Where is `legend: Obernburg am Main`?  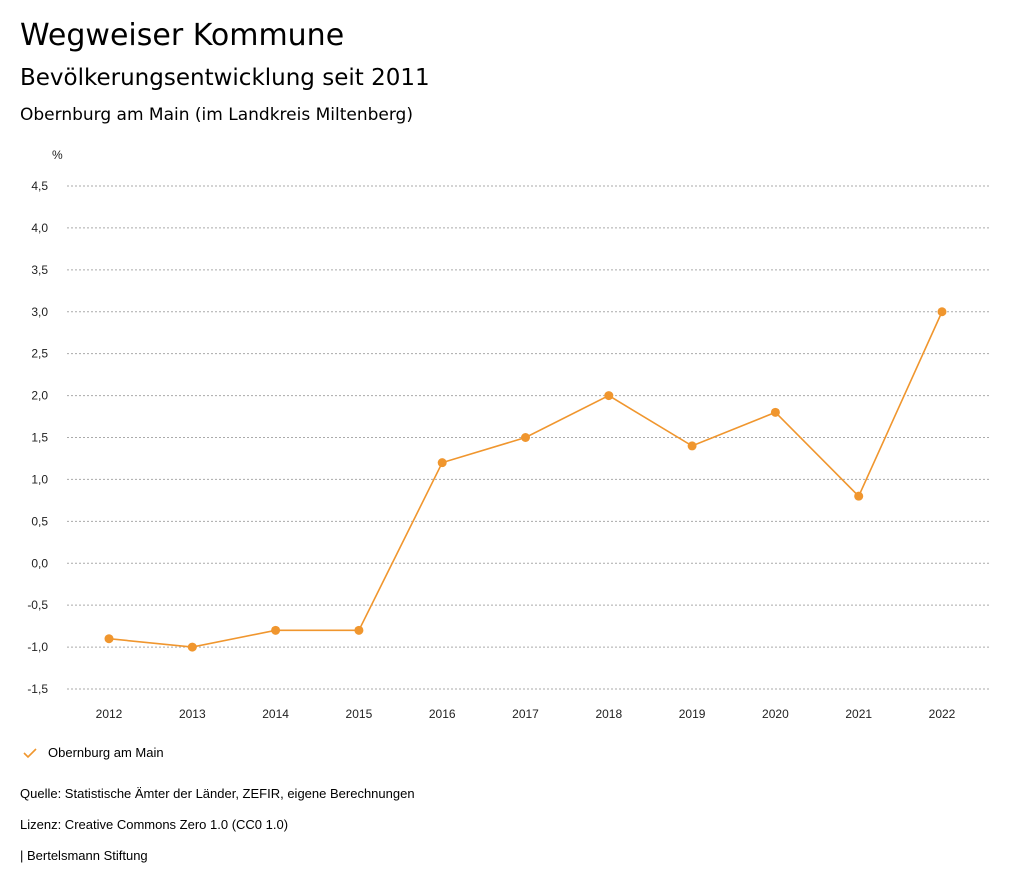 legend: Obernburg am Main is located at coordinates (93, 752).